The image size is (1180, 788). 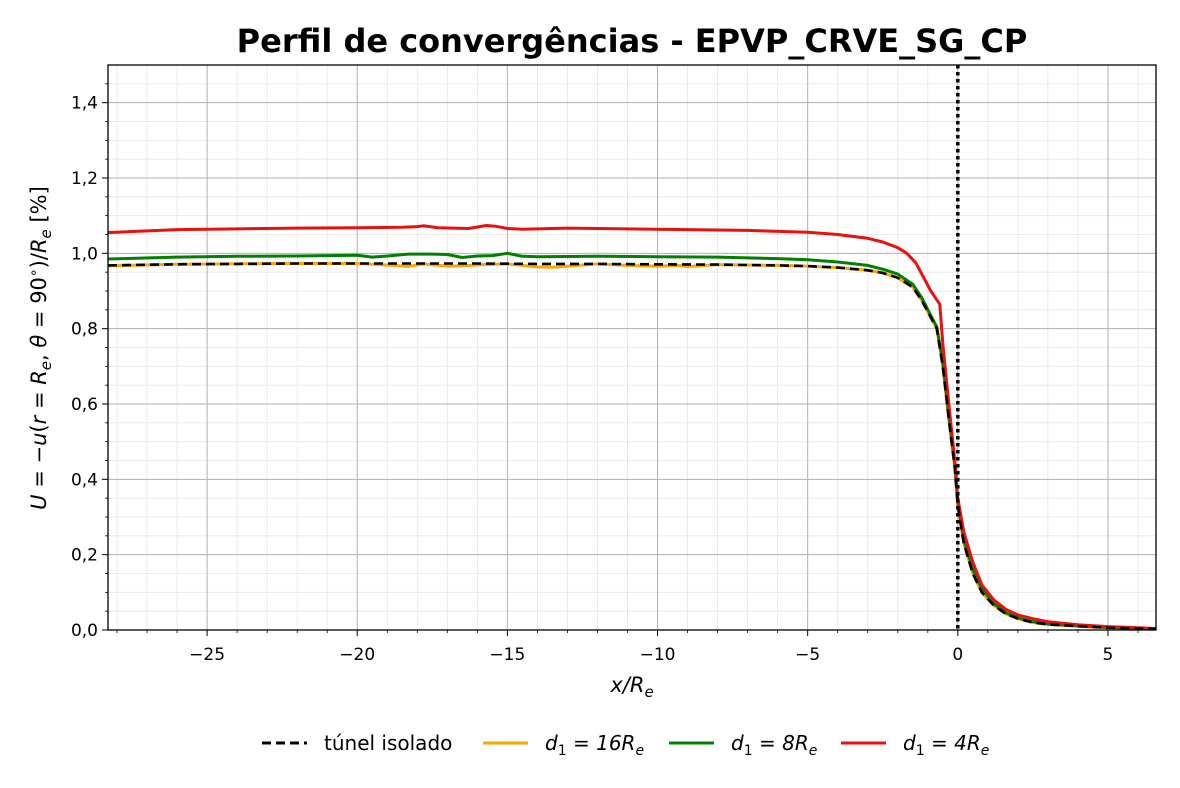 What do you see at coordinates (84, 480) in the screenshot?
I see `y-tick-label: 0,4` at bounding box center [84, 480].